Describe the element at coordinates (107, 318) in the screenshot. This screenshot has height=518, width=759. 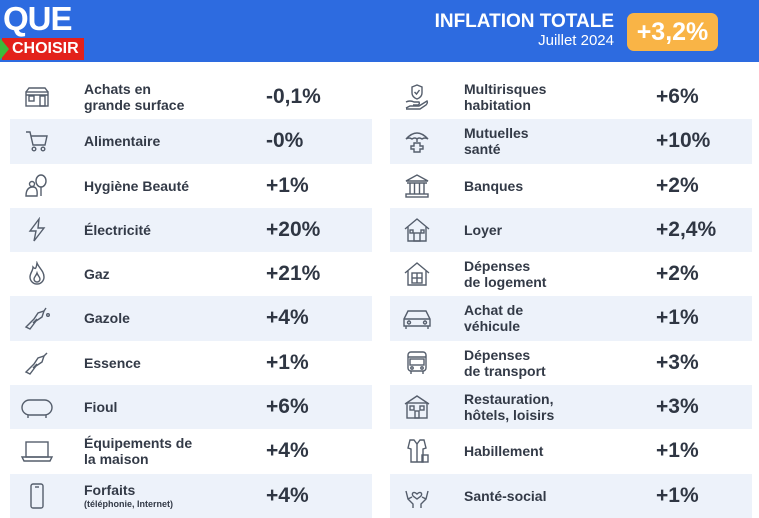
I see `item-label: Gazole` at that location.